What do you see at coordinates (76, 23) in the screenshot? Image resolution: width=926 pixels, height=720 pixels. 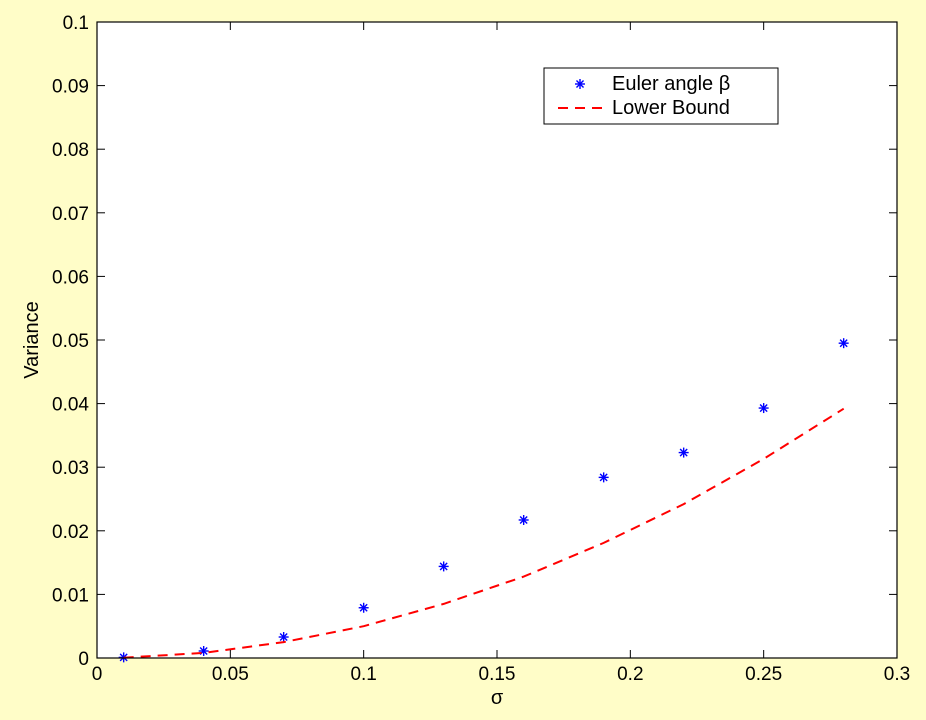 I see `y-tick-label: 0.1` at bounding box center [76, 23].